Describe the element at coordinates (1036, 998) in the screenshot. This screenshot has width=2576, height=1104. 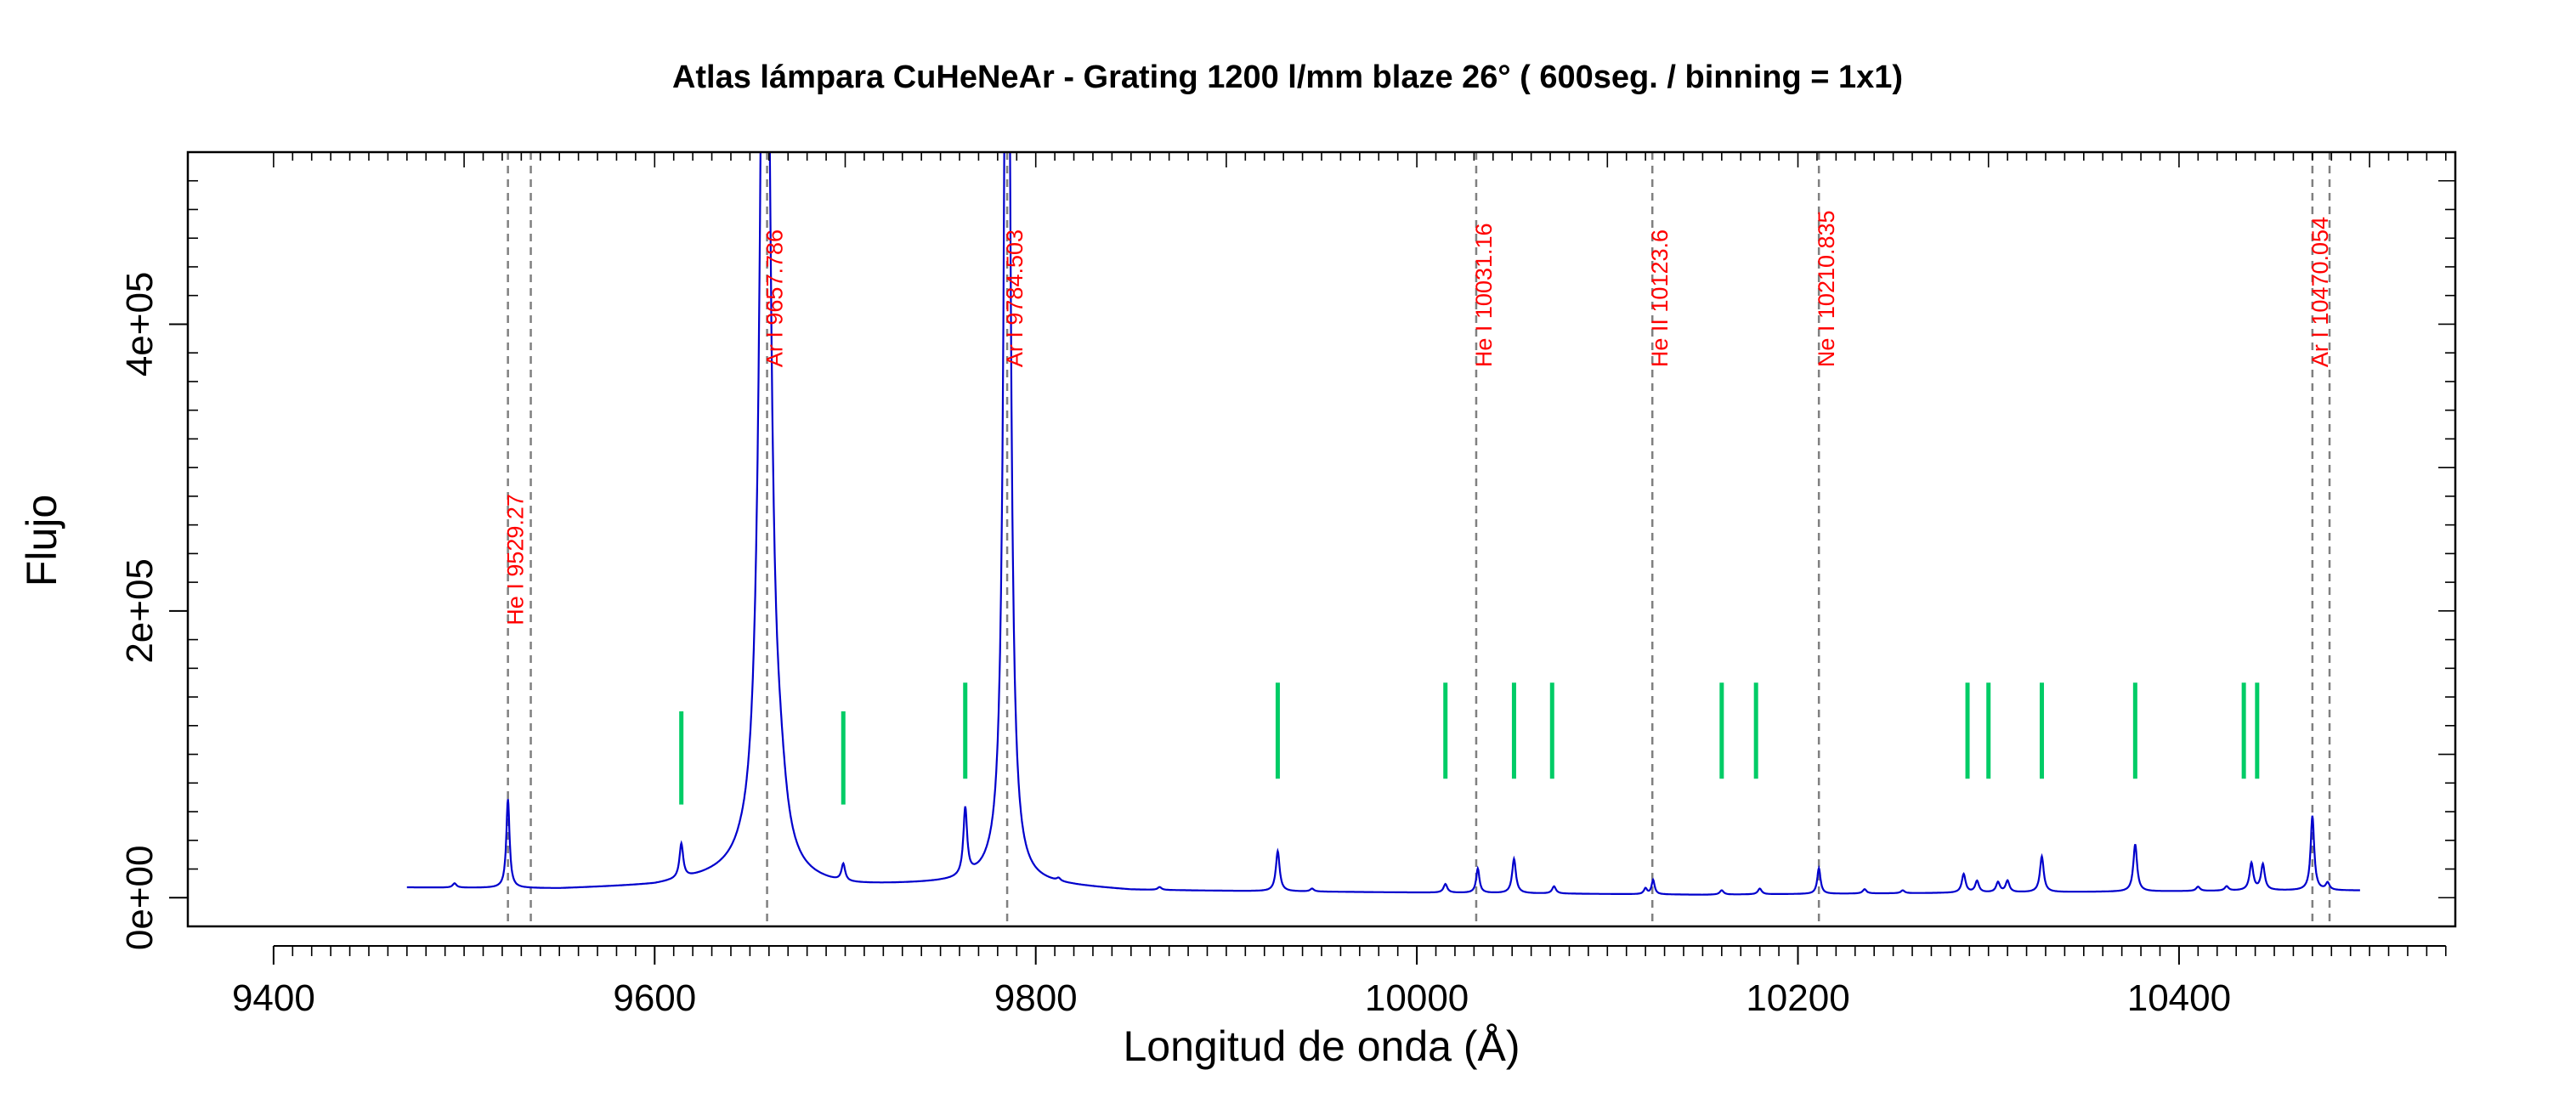
I see `x-tick-label: 9800` at that location.